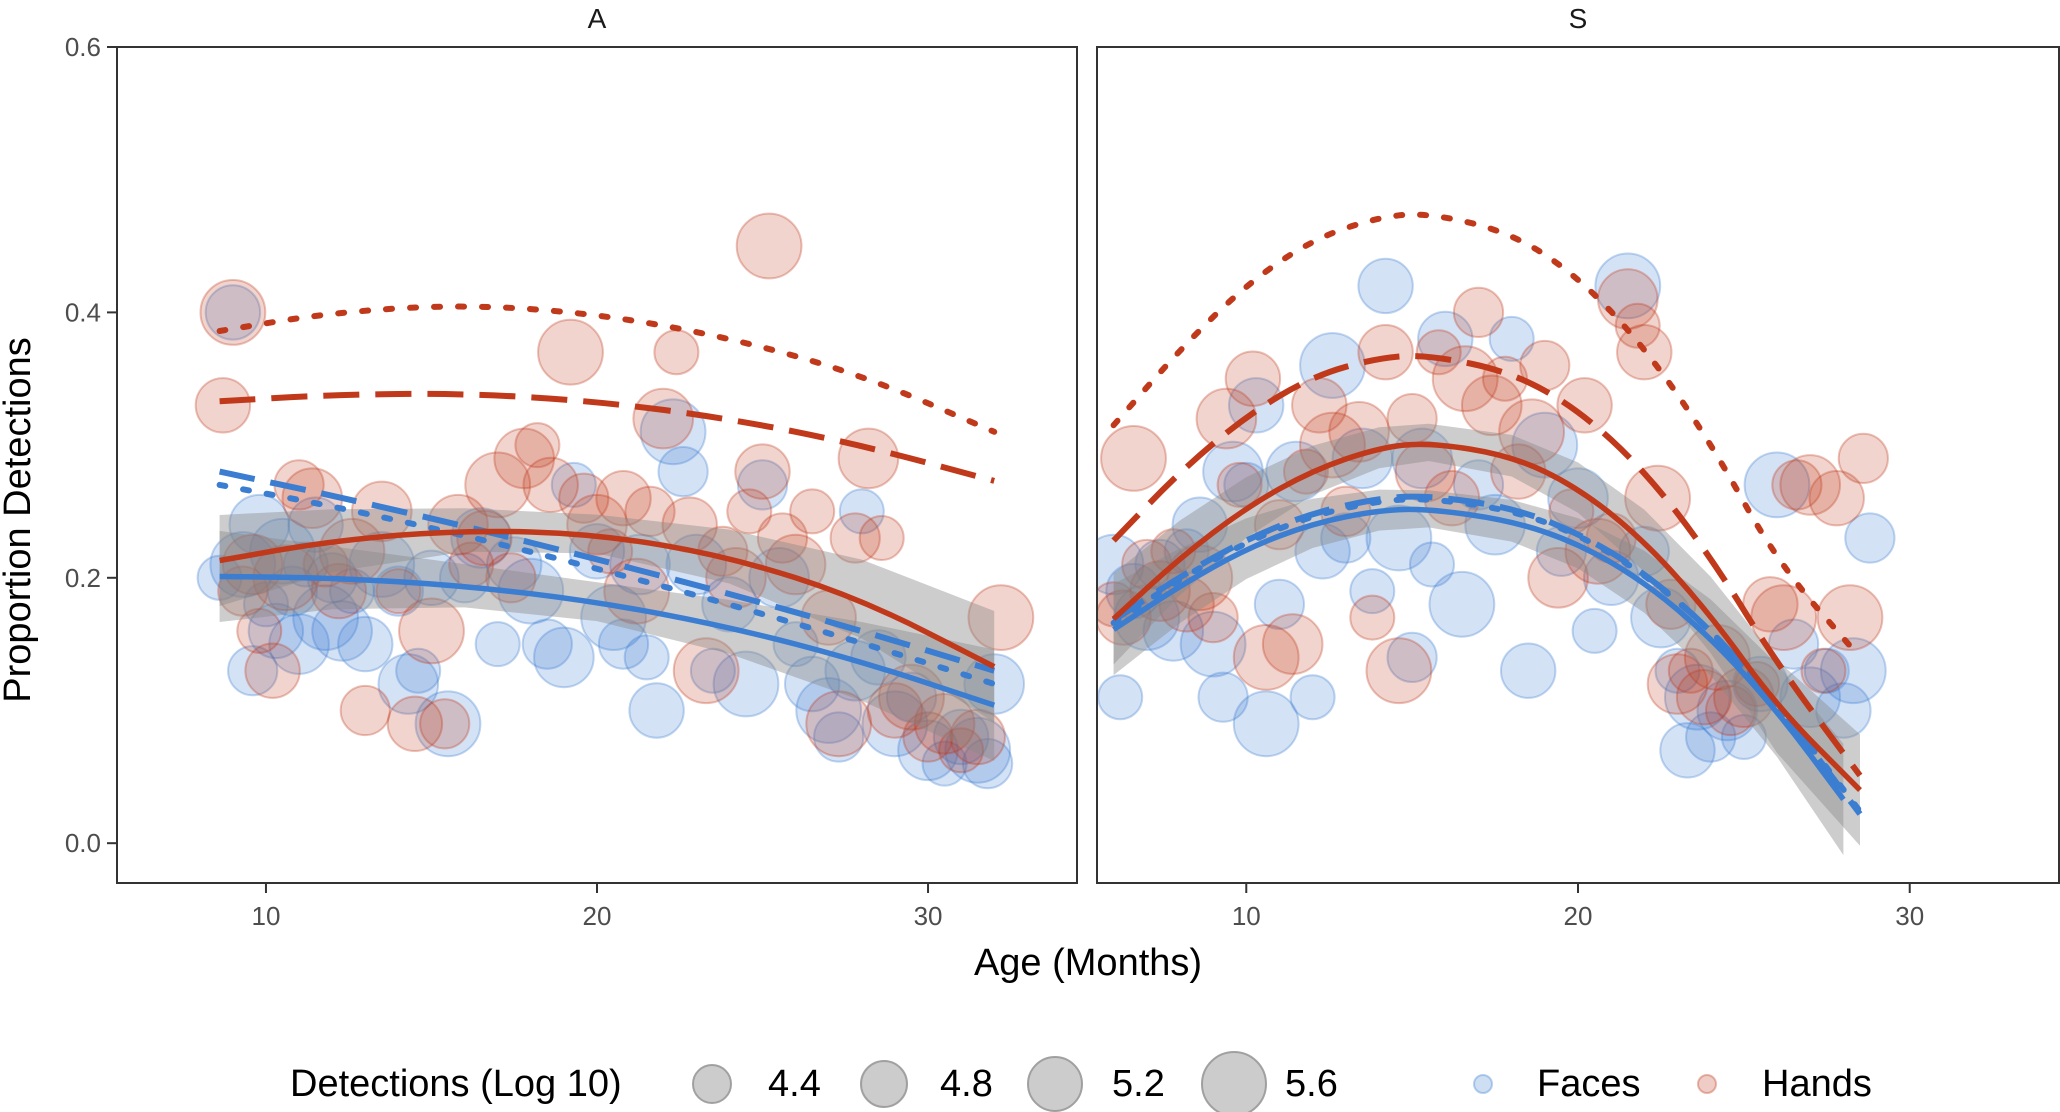 The height and width of the screenshot is (1112, 2060). I want to click on trend-a-faces-dotted, so click(607, 584).